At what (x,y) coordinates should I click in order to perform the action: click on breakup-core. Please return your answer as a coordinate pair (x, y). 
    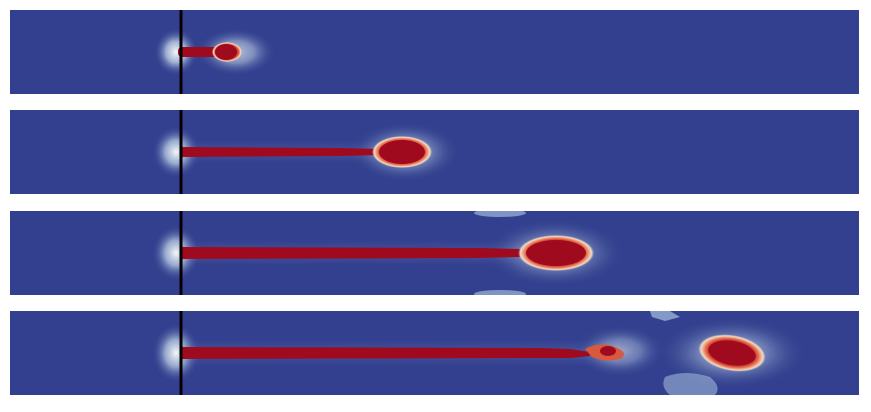
    Looking at the image, I should click on (608, 351).